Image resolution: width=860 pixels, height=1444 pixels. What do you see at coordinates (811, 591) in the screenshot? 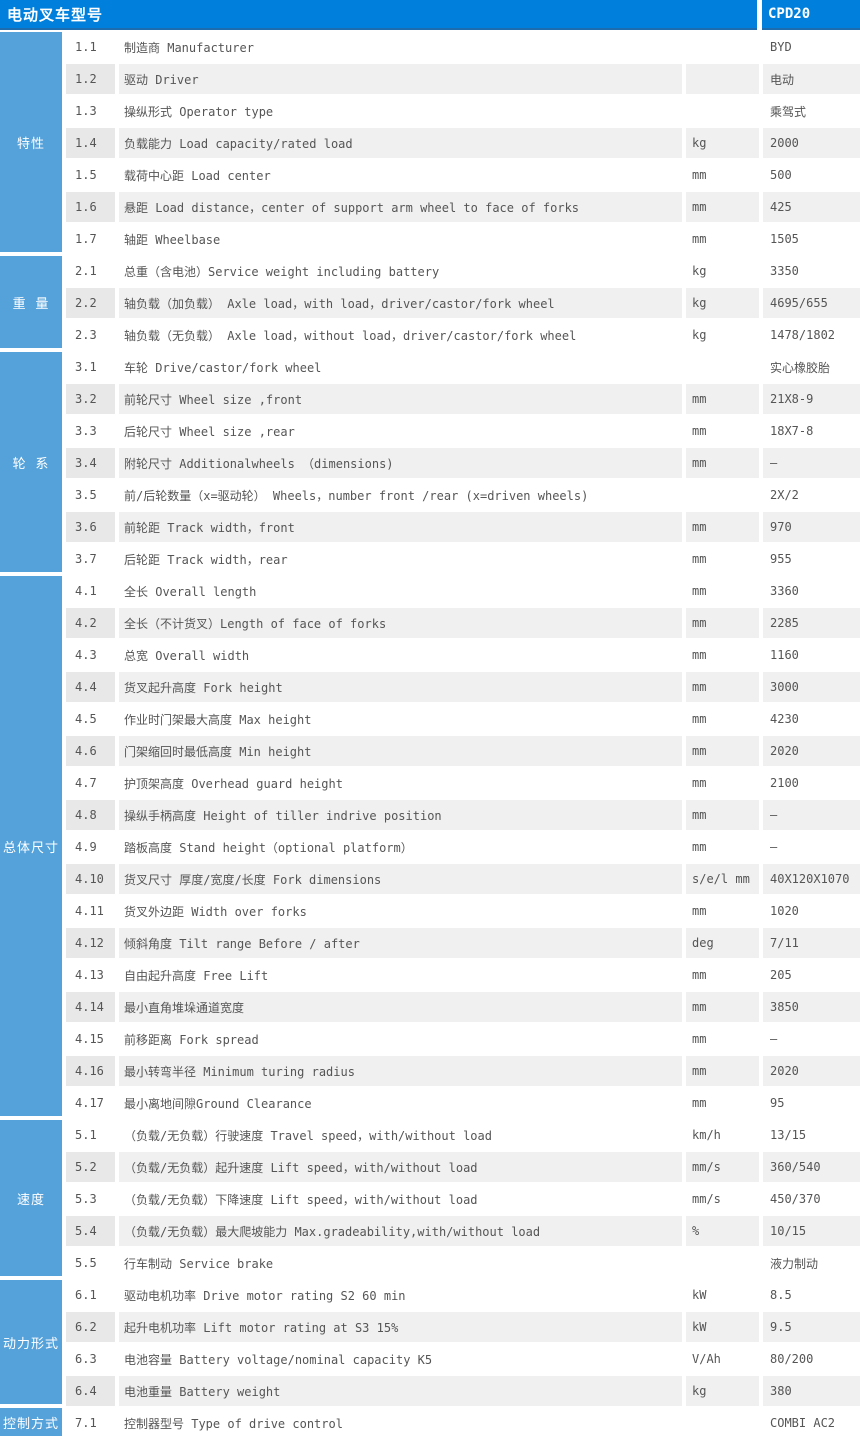
I see `row-value-cell: 3360` at bounding box center [811, 591].